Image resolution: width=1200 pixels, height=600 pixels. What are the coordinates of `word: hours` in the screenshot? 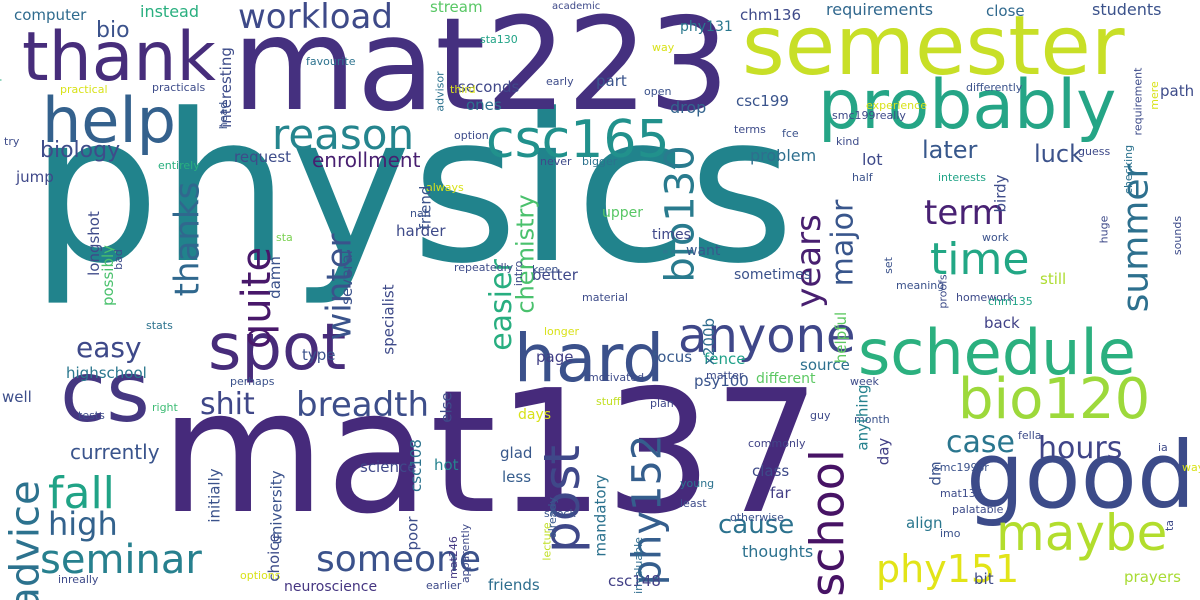 It's located at (1080, 448).